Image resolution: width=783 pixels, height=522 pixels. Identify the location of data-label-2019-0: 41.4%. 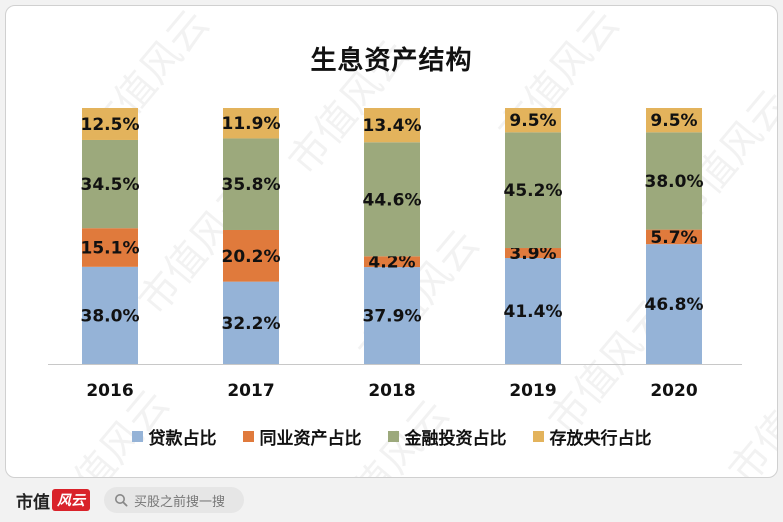
(533, 312).